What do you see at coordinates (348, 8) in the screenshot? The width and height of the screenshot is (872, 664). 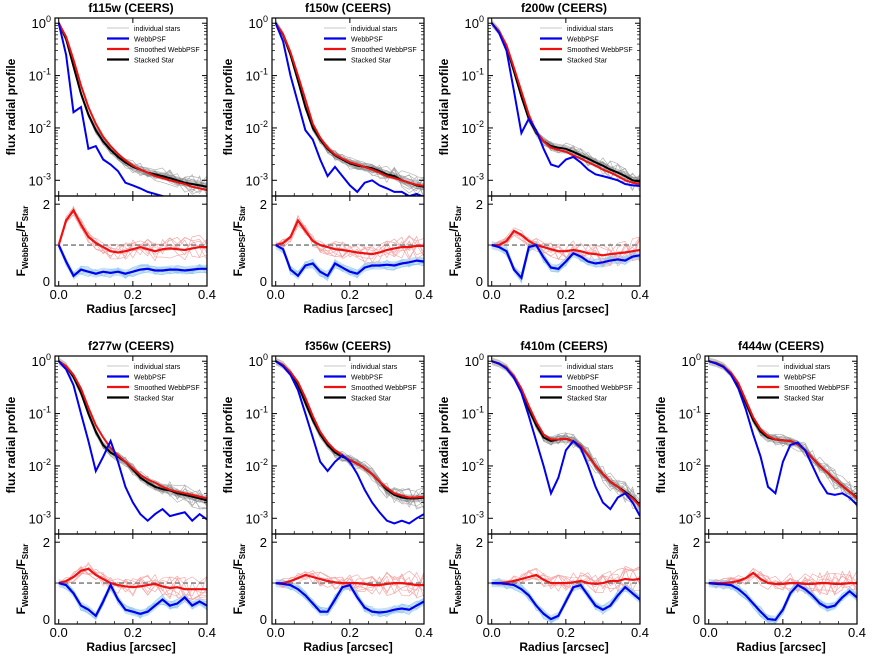 I see `panel-title: f150w (CEERS)` at bounding box center [348, 8].